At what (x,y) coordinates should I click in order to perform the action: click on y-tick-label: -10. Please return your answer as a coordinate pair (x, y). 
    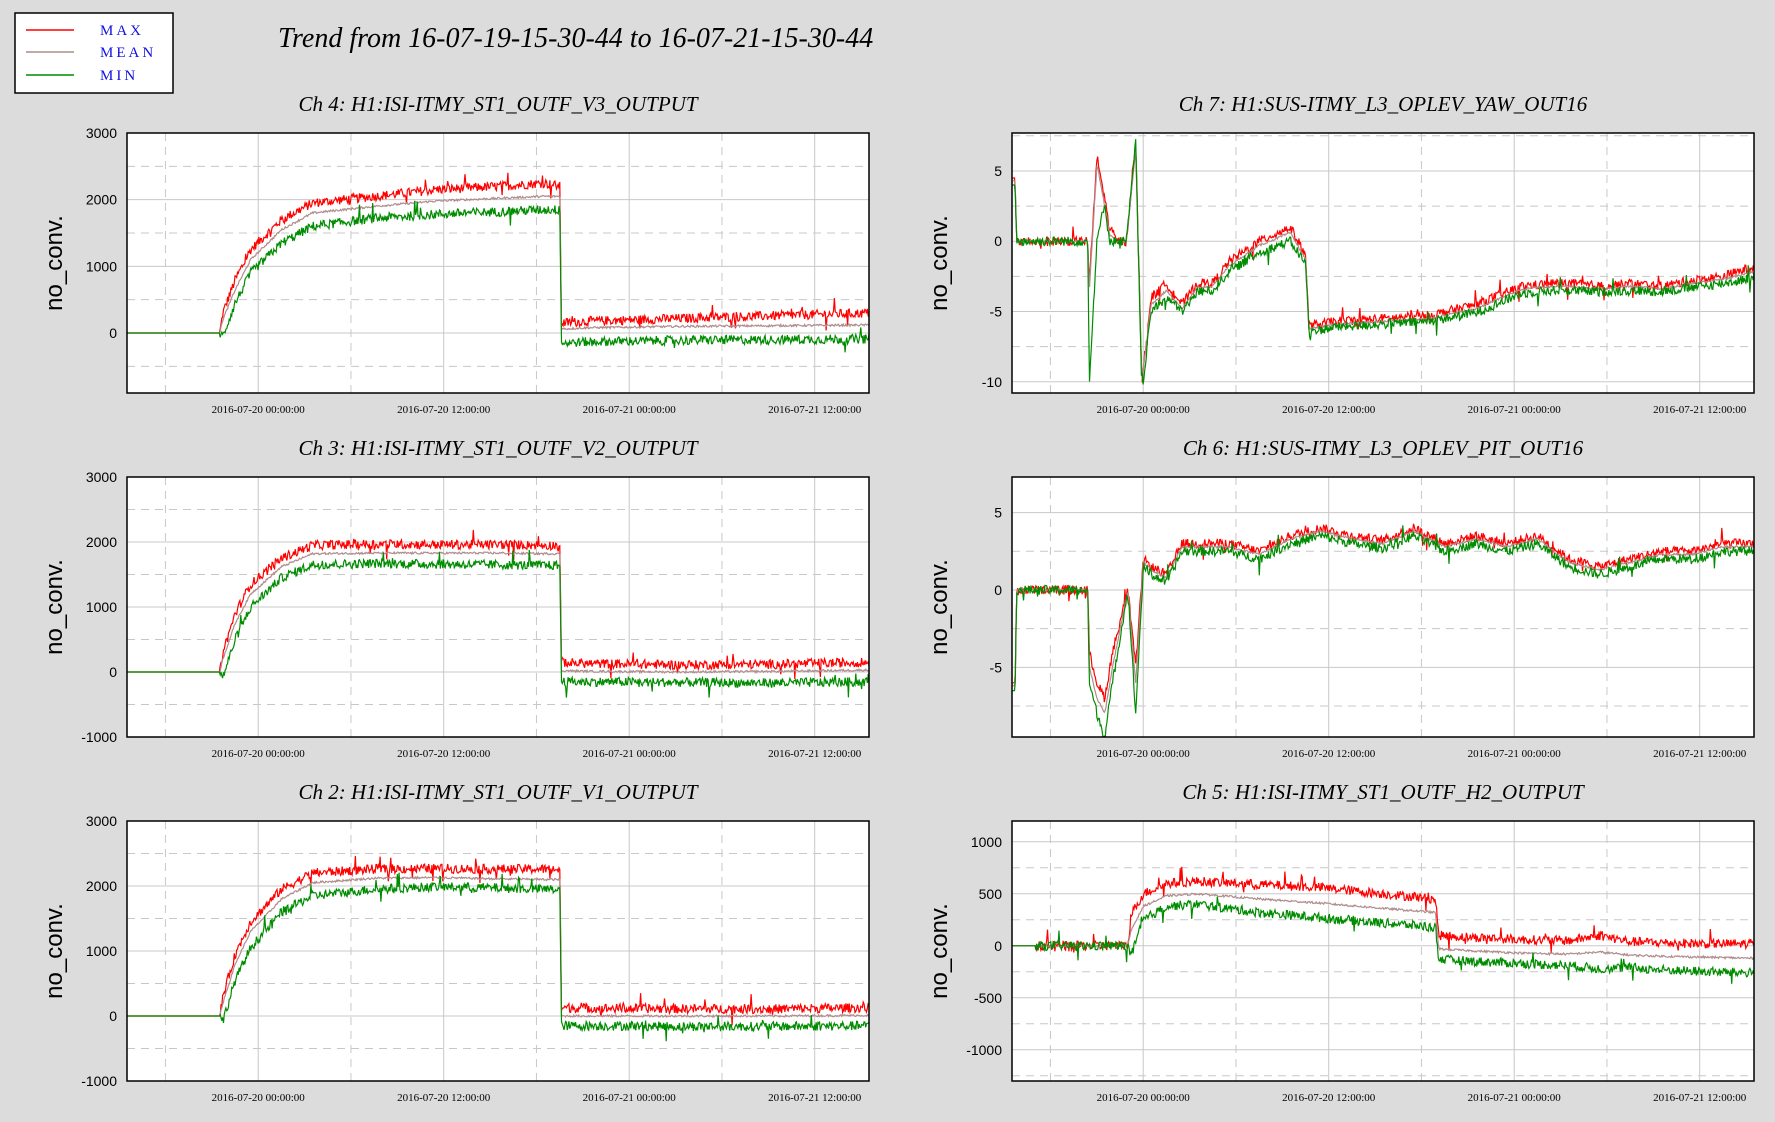
    Looking at the image, I should click on (992, 382).